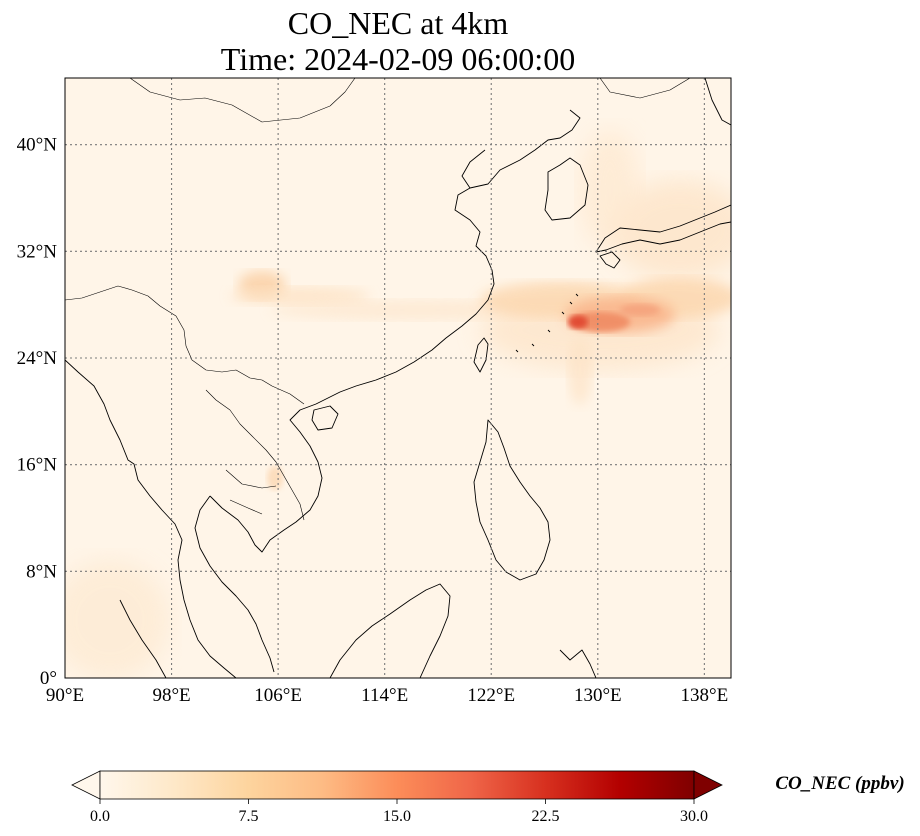  What do you see at coordinates (100, 816) in the screenshot?
I see `colorbar-tick-label: 0.0` at bounding box center [100, 816].